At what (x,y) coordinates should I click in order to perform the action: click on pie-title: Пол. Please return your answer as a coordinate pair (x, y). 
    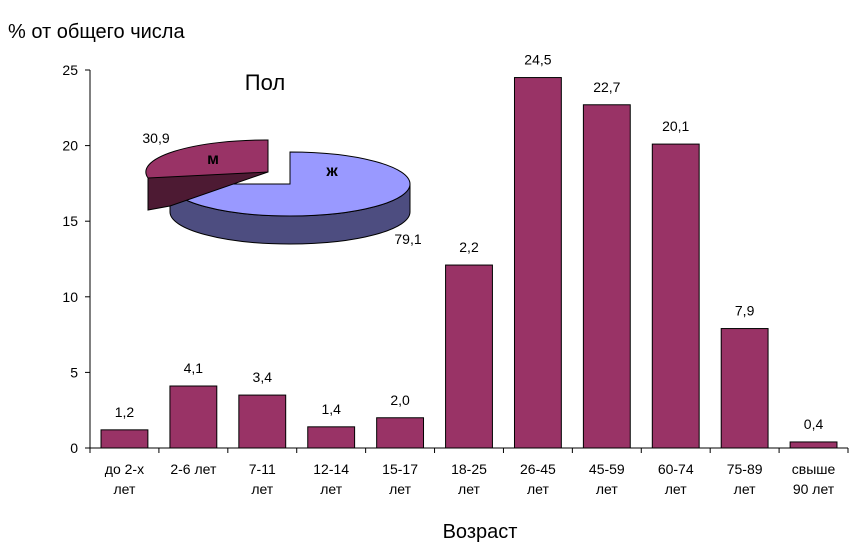
    Looking at the image, I should click on (265, 82).